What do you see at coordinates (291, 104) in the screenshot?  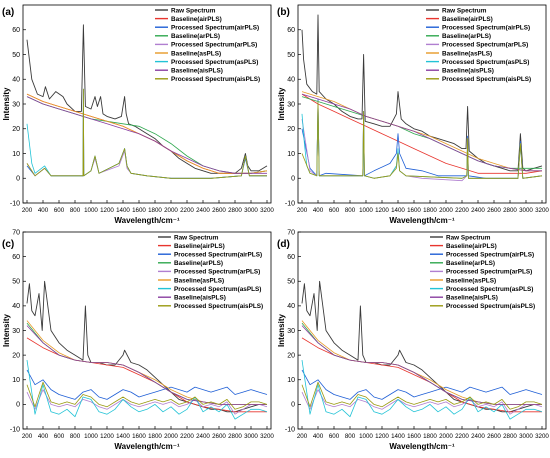 I see `y-tick-label: 30` at bounding box center [291, 104].